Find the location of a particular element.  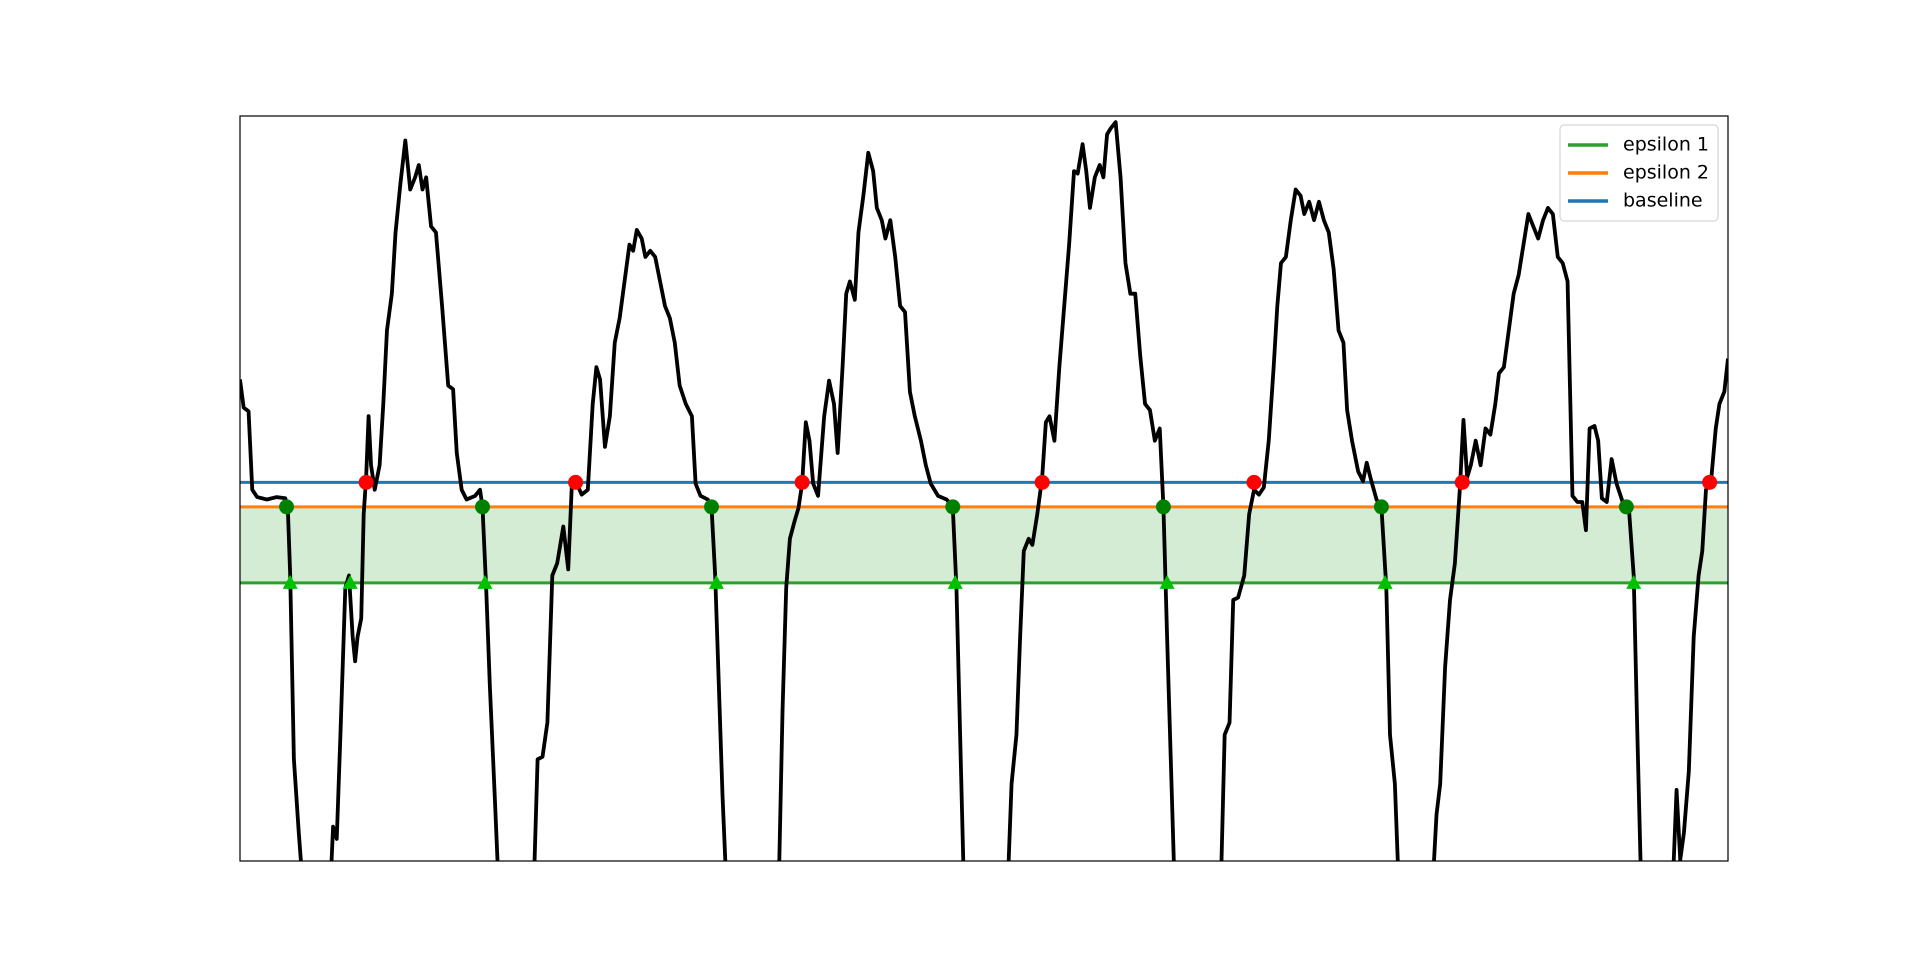

legend-label: epsilon 1 is located at coordinates (1666, 145).